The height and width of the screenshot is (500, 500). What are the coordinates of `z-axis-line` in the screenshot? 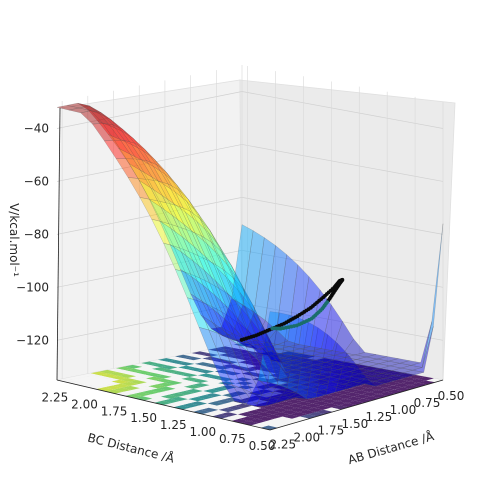 It's located at (58, 244).